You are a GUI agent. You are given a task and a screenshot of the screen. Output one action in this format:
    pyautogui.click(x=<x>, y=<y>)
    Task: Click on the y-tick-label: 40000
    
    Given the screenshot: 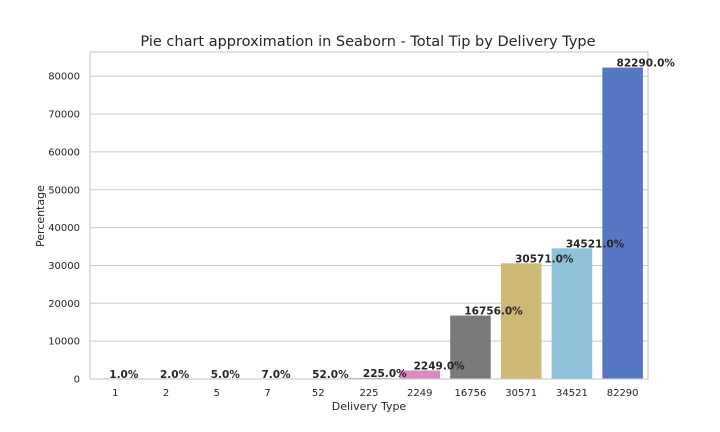 What is the action you would take?
    pyautogui.click(x=64, y=228)
    